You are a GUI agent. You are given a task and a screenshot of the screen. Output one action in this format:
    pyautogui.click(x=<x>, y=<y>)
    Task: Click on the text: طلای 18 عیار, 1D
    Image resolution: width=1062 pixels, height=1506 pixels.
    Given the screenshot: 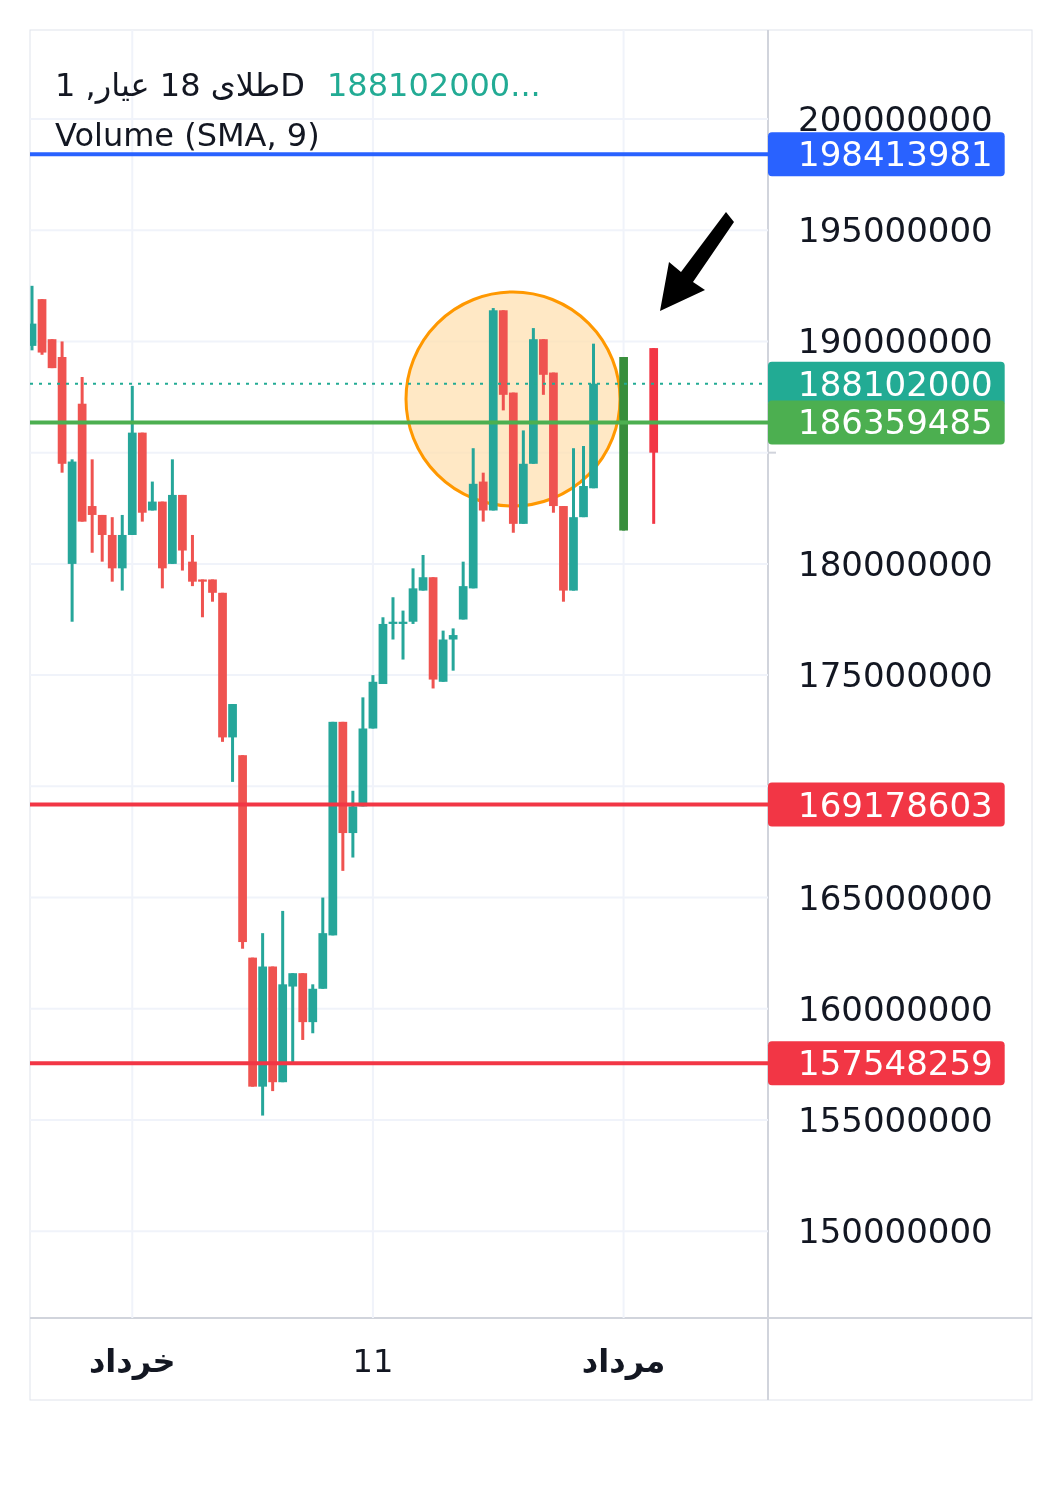 What is the action you would take?
    pyautogui.click(x=180, y=85)
    